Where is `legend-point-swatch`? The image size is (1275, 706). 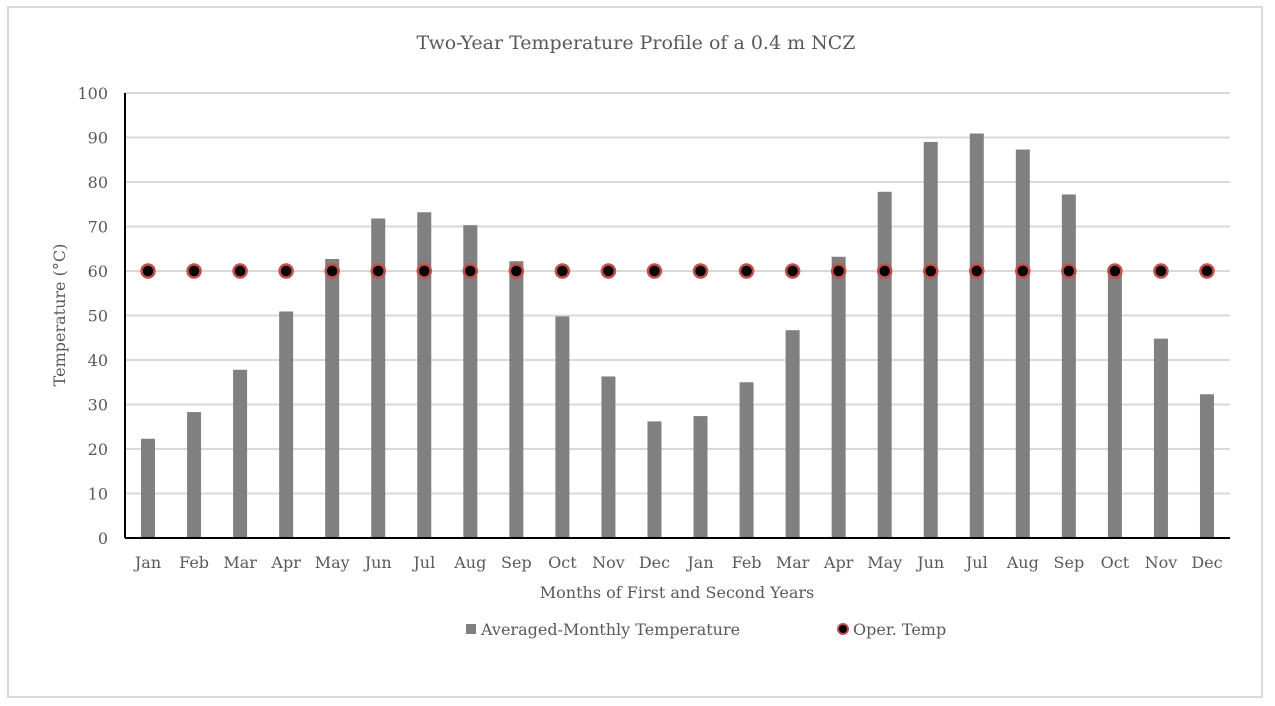 legend-point-swatch is located at coordinates (843, 629).